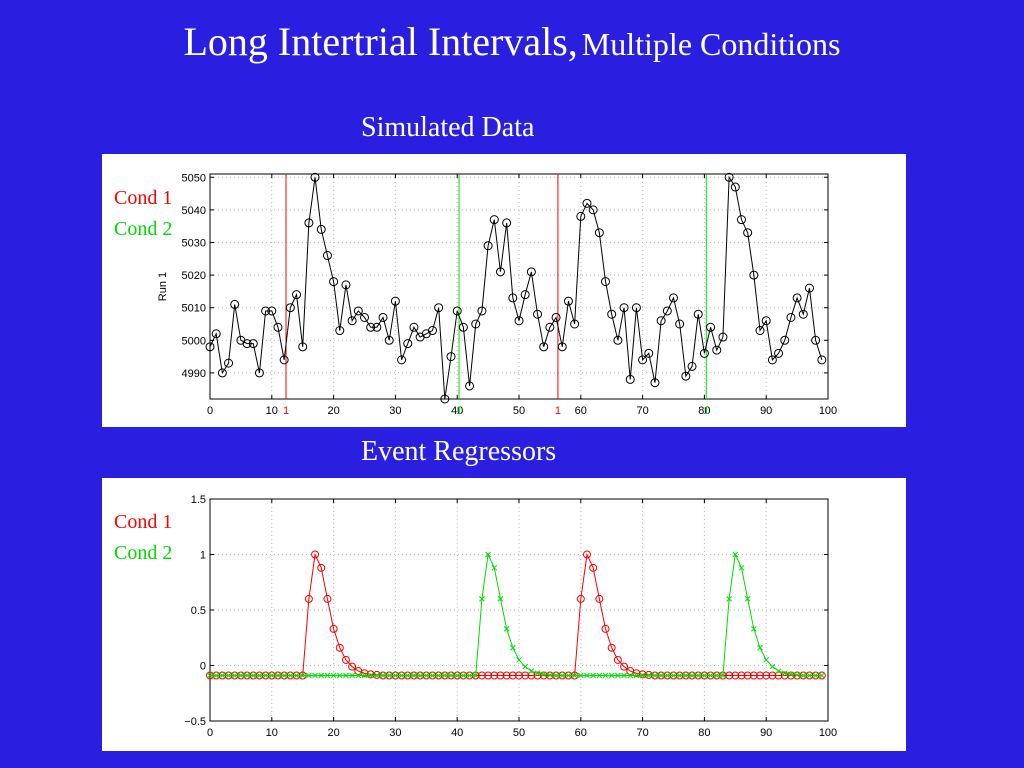 Image resolution: width=1024 pixels, height=768 pixels. What do you see at coordinates (143, 229) in the screenshot?
I see `legend-entry-cond2: Cond 2` at bounding box center [143, 229].